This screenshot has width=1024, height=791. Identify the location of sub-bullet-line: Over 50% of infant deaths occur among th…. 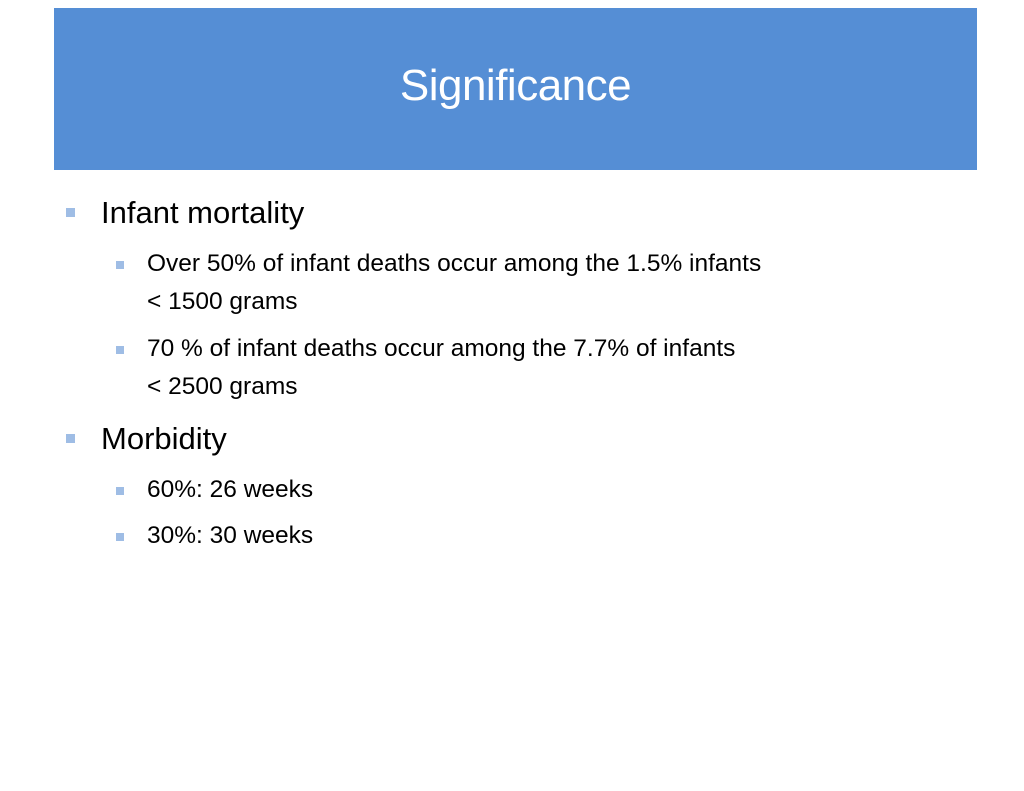
(454, 263).